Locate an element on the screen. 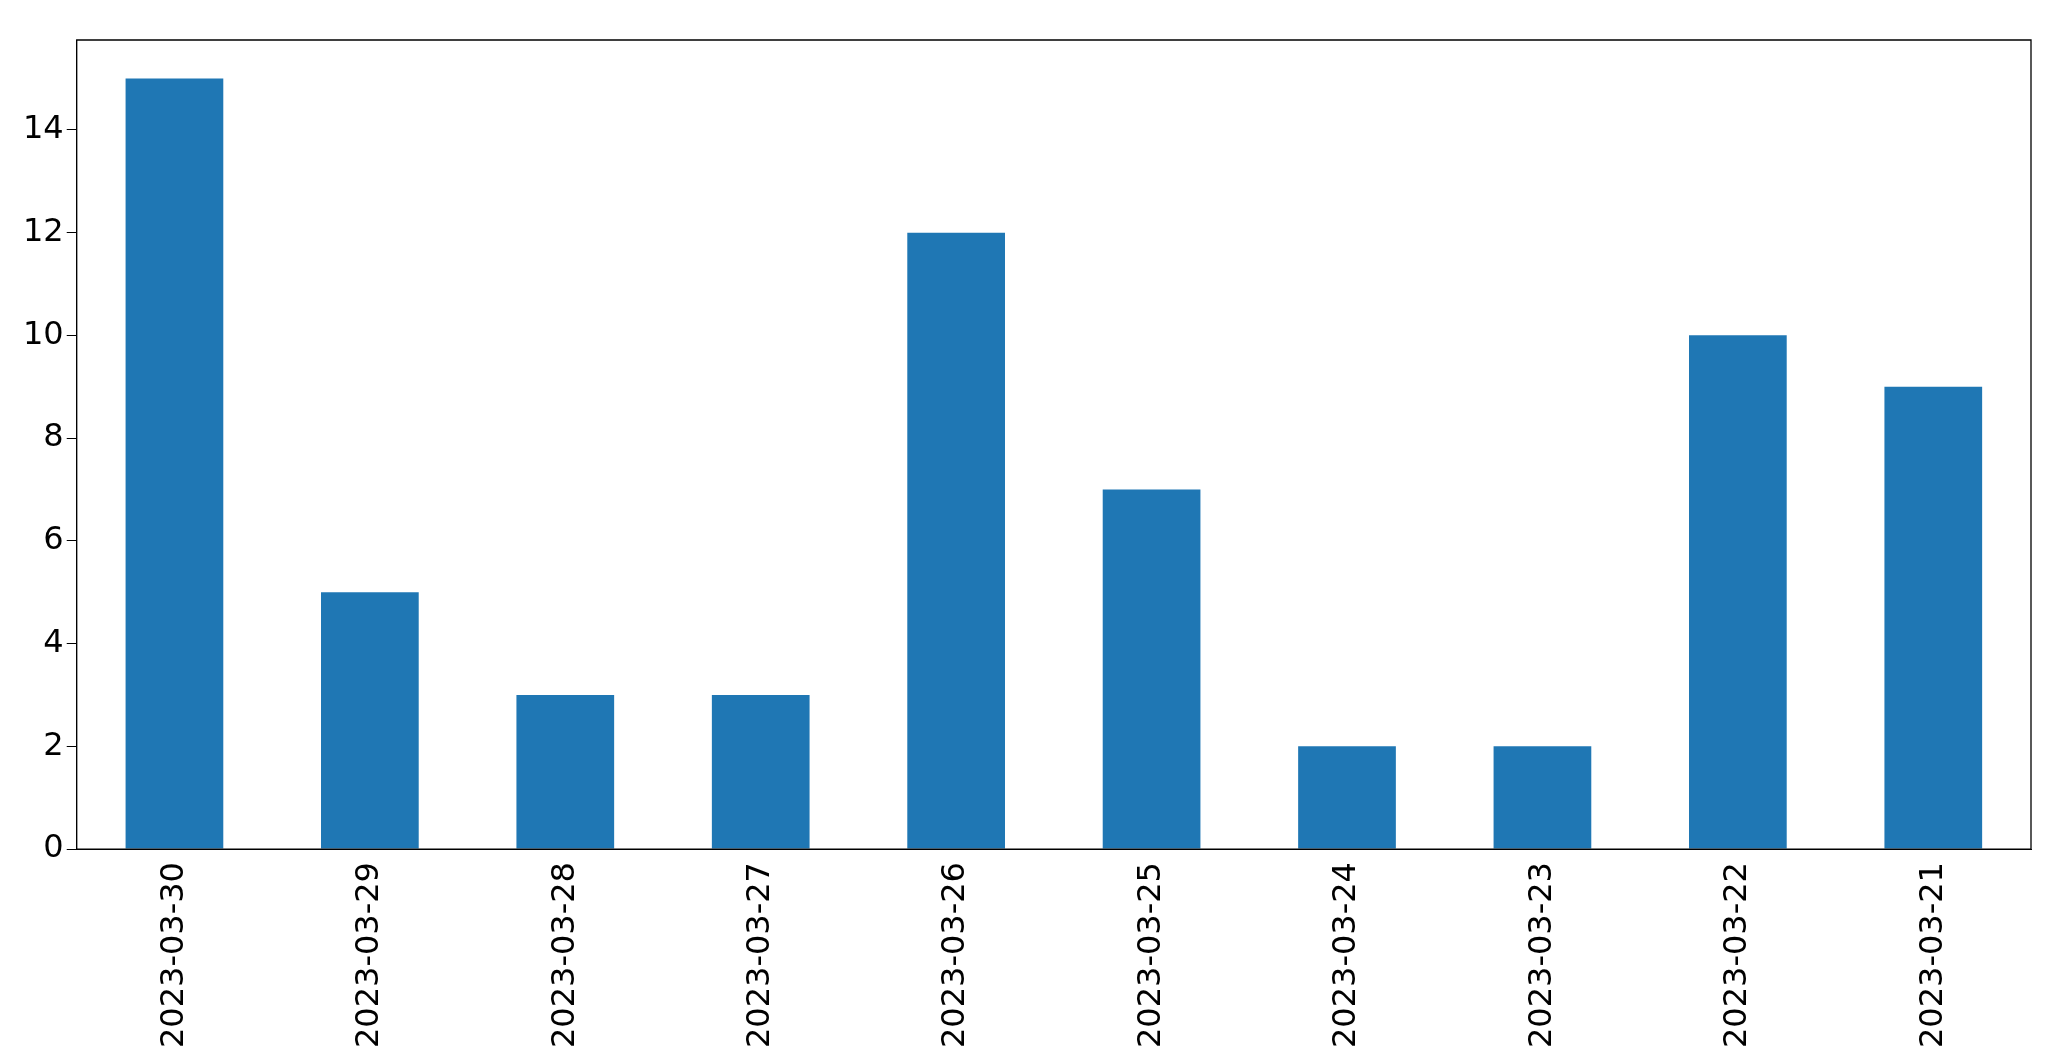  y-tick-label: 2 is located at coordinates (53, 743).